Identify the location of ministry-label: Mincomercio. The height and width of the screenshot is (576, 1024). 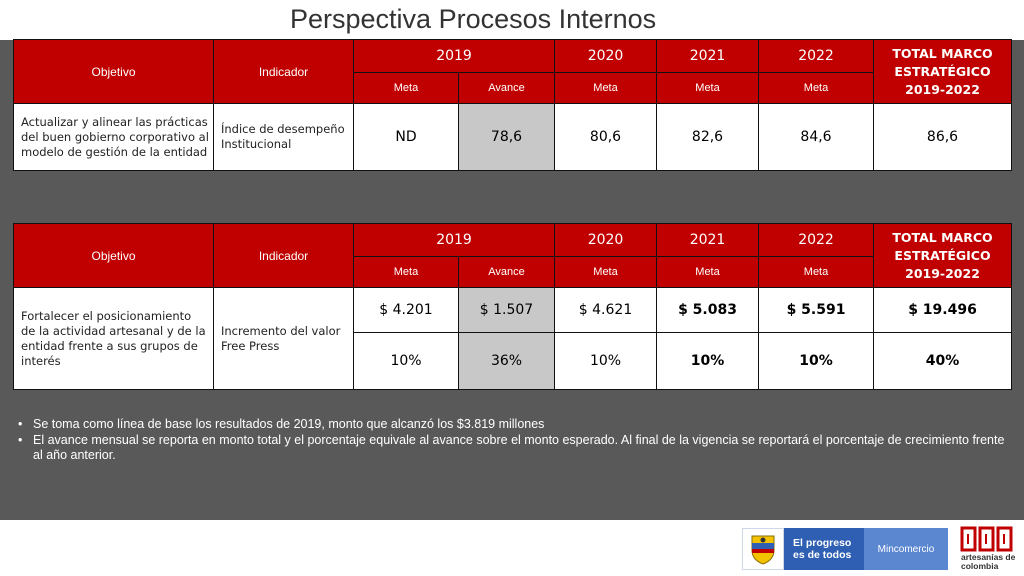
(906, 549).